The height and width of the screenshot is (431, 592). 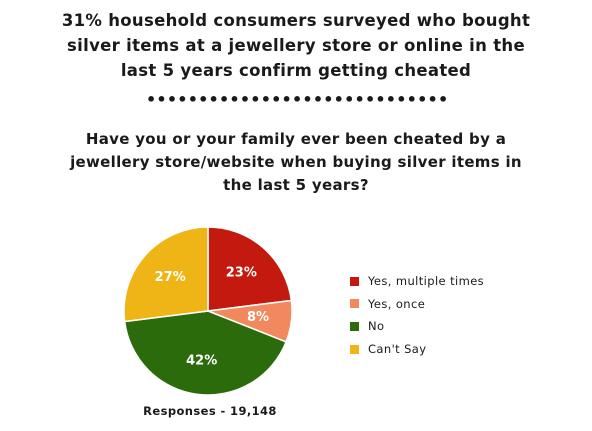 I want to click on legend-item: Yes, multiple times, so click(x=417, y=281).